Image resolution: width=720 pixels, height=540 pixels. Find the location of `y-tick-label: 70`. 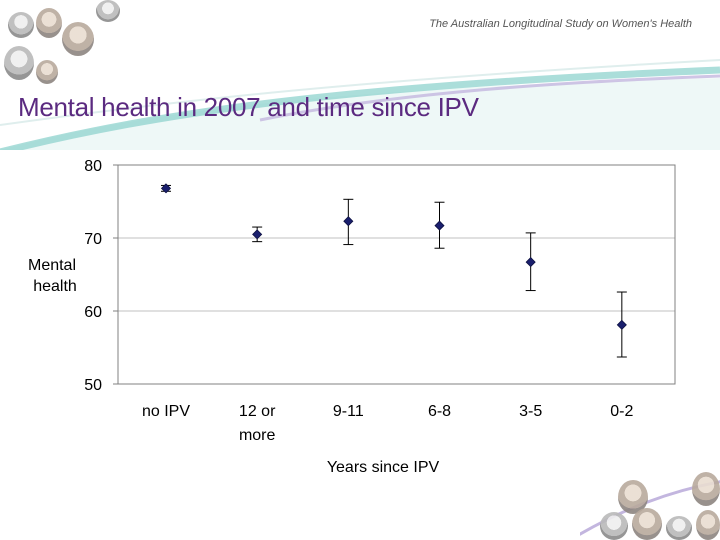

y-tick-label: 70 is located at coordinates (93, 239).